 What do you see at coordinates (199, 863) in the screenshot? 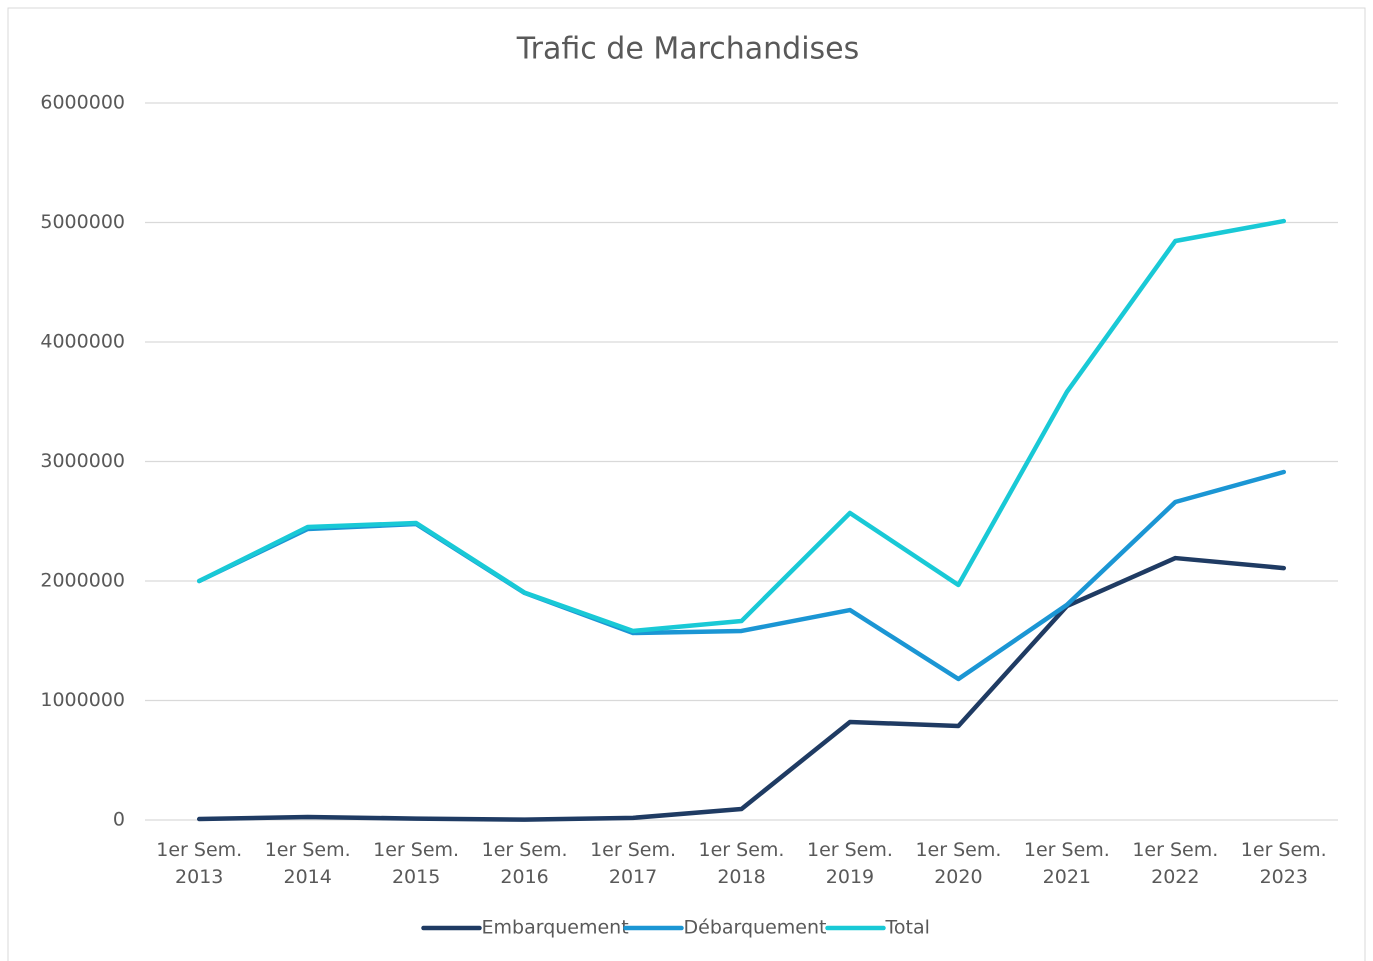
I see `x-tick-label: 1er Sem. 2013` at bounding box center [199, 863].